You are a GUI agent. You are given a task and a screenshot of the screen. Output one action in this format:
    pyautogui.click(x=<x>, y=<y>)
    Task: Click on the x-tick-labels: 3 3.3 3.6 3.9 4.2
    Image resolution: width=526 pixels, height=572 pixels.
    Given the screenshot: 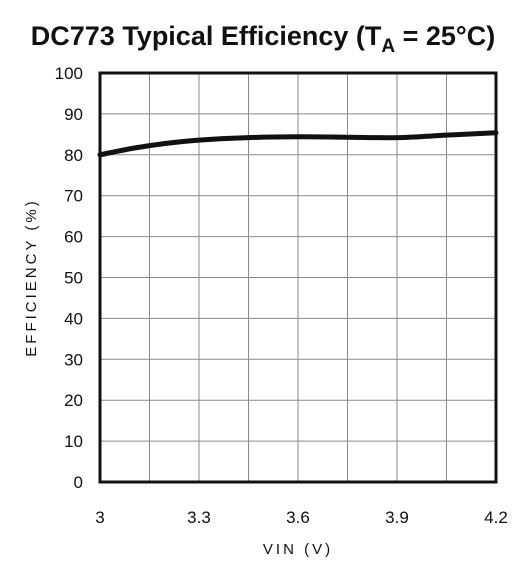 What is the action you would take?
    pyautogui.click(x=301, y=517)
    